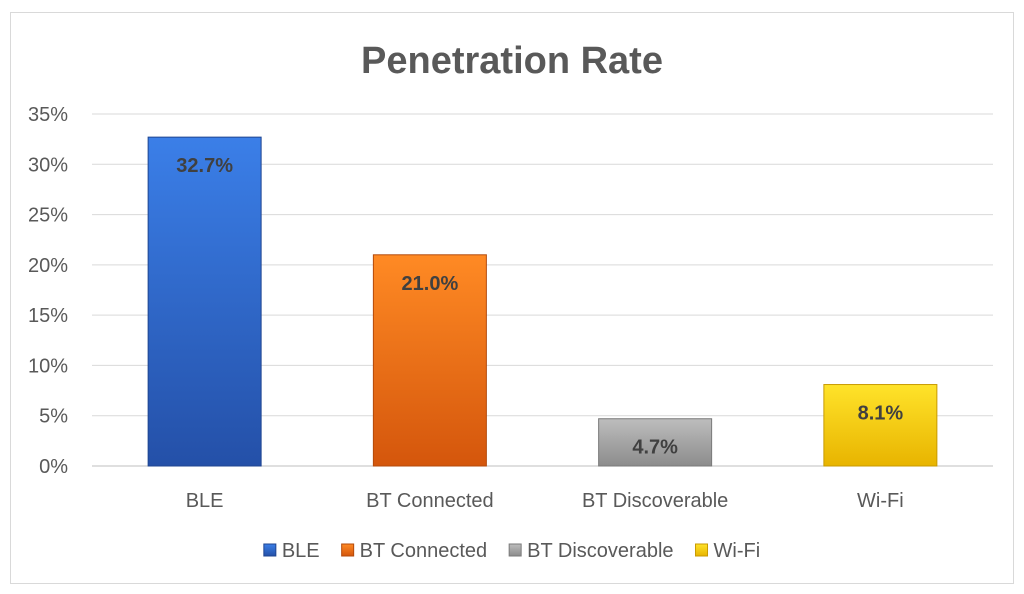 This screenshot has height=594, width=1024. I want to click on legend-item-ble: BLE, so click(291, 551).